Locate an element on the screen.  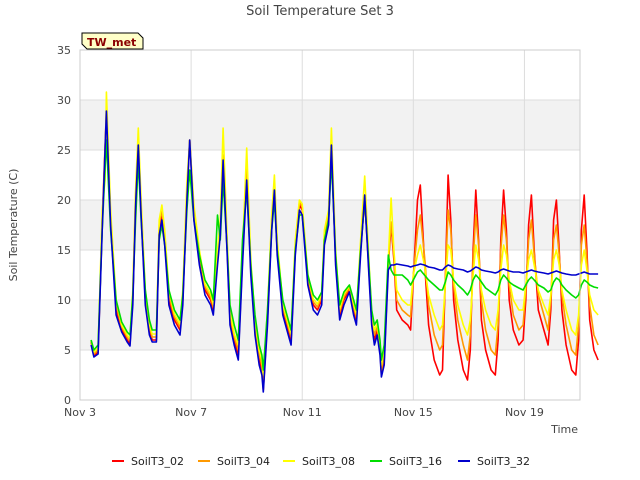
y-tick-label: 20 is located at coordinates (64, 200).